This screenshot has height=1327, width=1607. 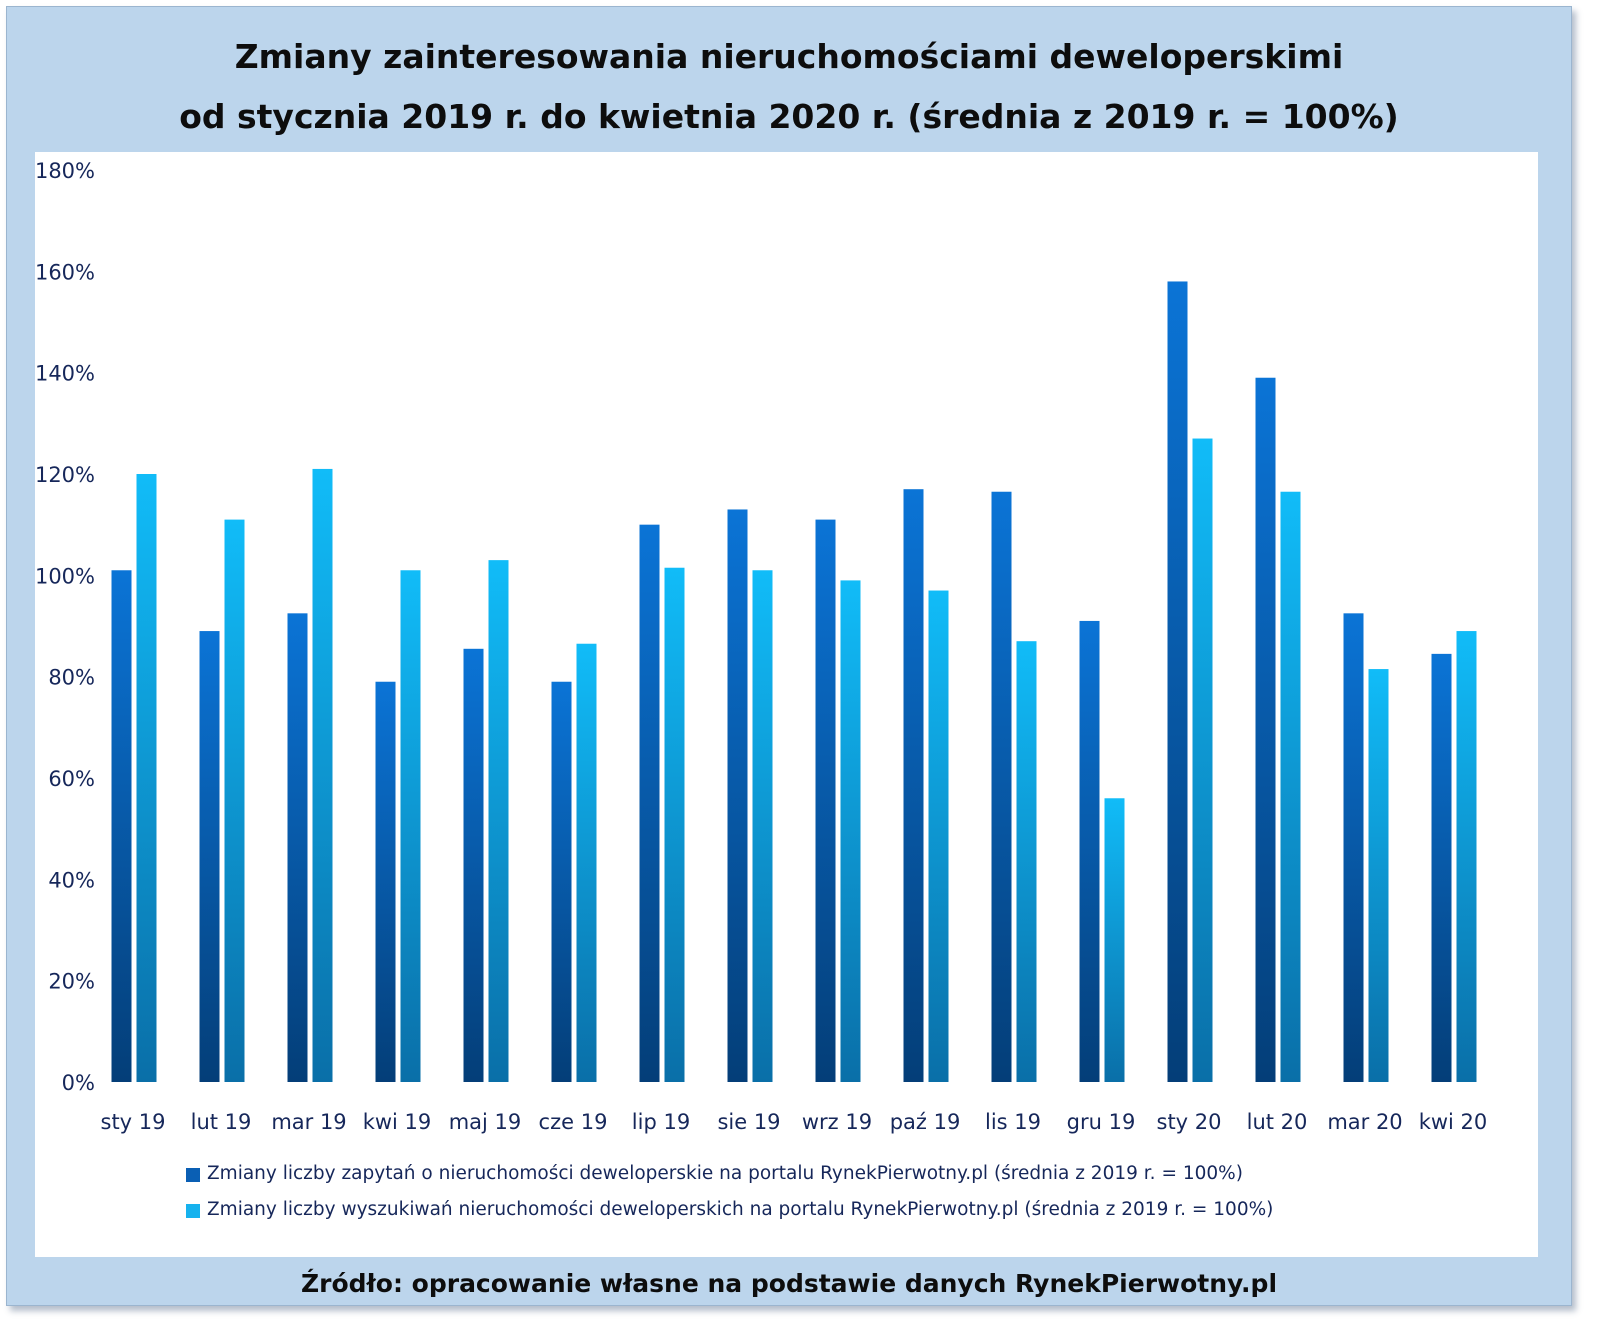 What do you see at coordinates (397, 1122) in the screenshot?
I see `x-tick-label: kwi 19` at bounding box center [397, 1122].